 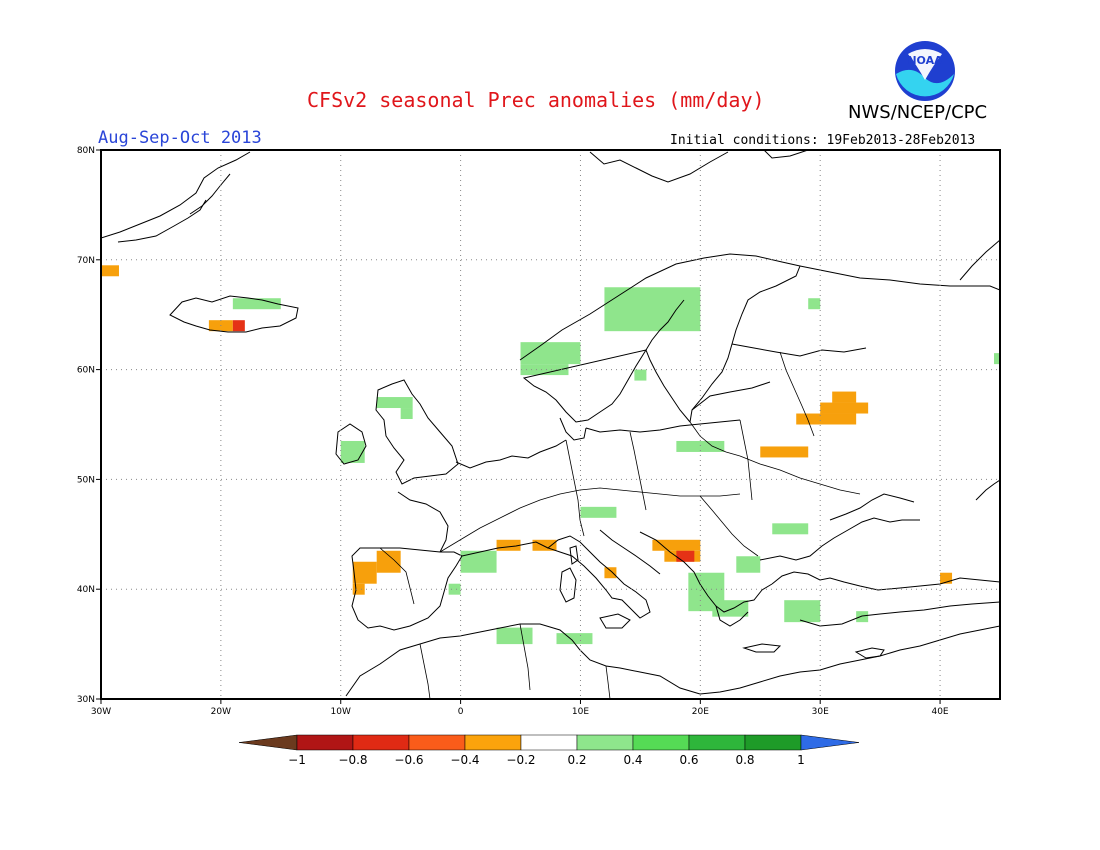 What do you see at coordinates (918, 112) in the screenshot?
I see `agency-label: NWS/NCEP/CPC` at bounding box center [918, 112].